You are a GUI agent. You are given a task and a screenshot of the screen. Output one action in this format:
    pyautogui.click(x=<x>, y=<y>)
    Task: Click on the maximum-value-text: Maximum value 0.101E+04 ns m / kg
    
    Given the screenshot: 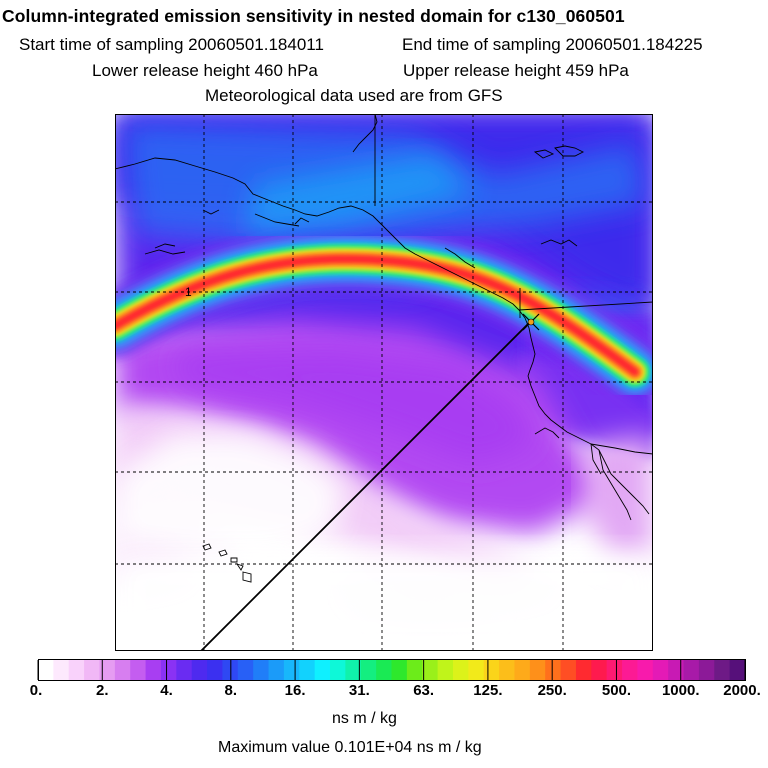 What is the action you would take?
    pyautogui.click(x=350, y=747)
    